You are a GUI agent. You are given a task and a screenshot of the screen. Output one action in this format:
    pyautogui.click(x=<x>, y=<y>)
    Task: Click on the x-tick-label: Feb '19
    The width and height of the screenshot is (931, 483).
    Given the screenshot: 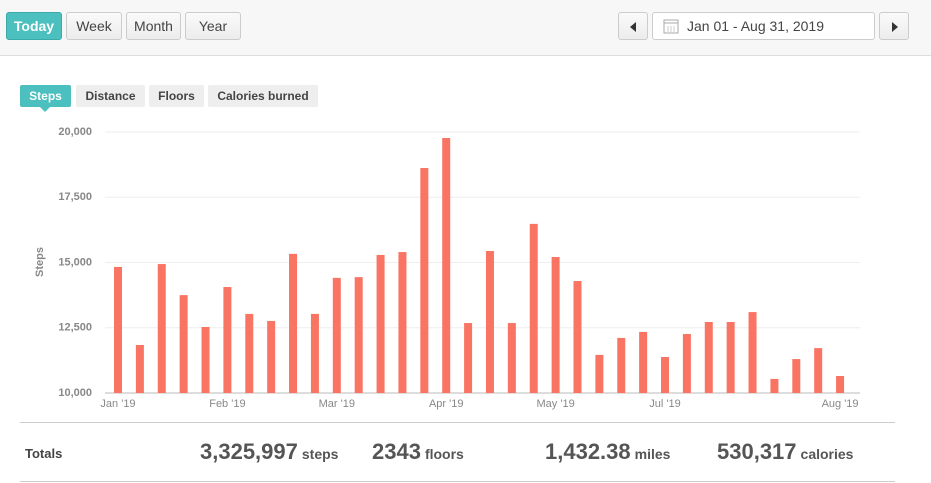 What is the action you would take?
    pyautogui.click(x=227, y=404)
    